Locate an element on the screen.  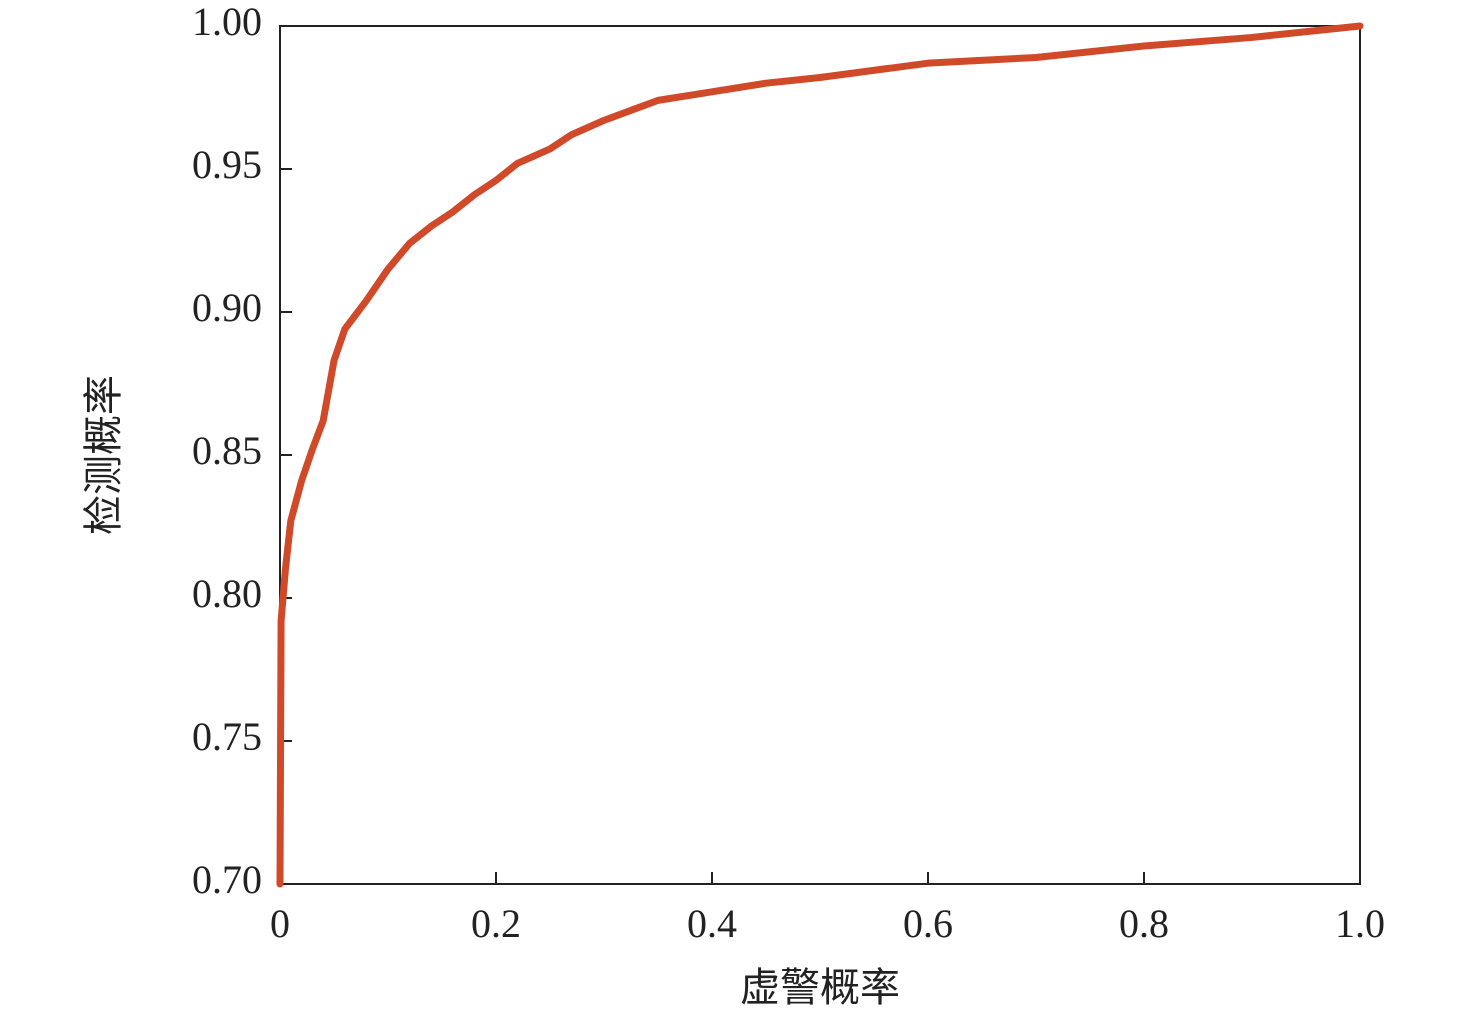
x-tick-label: 0.2 is located at coordinates (496, 923).